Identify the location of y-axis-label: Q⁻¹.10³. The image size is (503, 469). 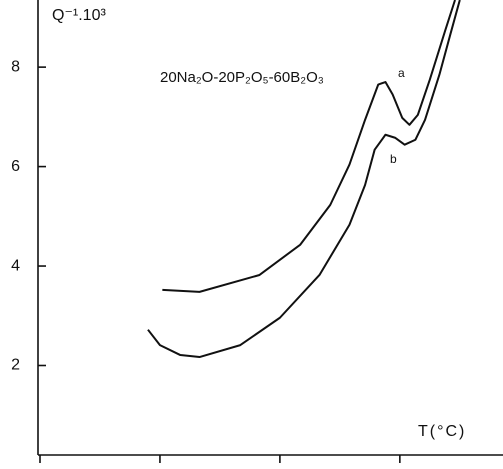
(79, 15).